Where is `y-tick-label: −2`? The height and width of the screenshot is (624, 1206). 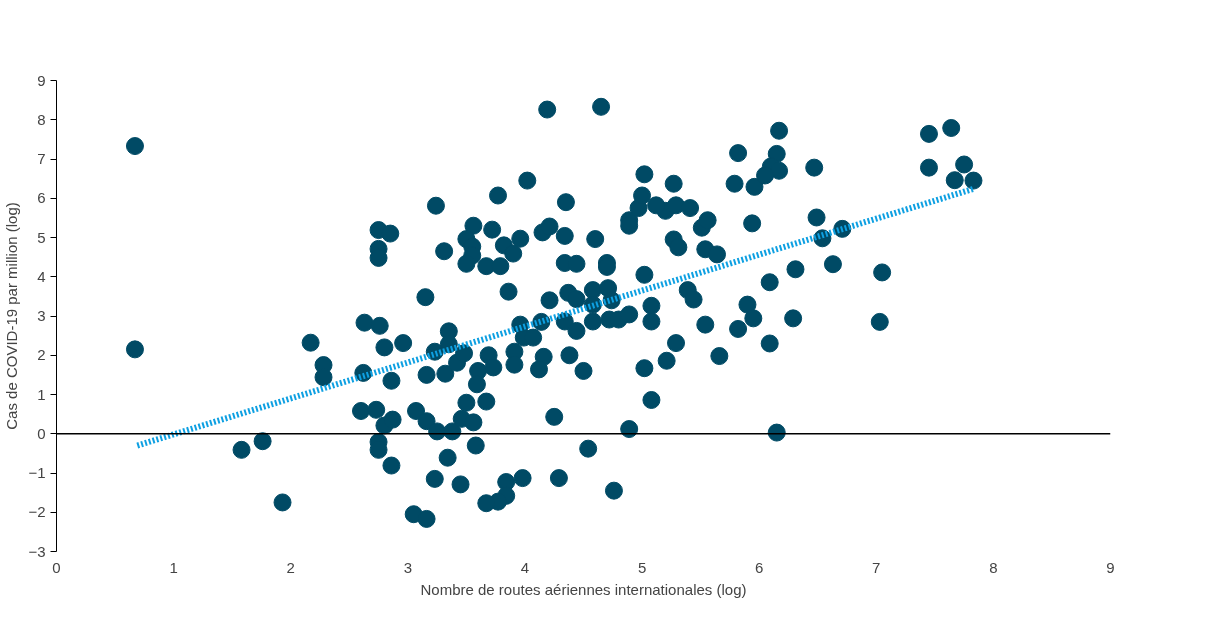
y-tick-label: −2 is located at coordinates (37, 512).